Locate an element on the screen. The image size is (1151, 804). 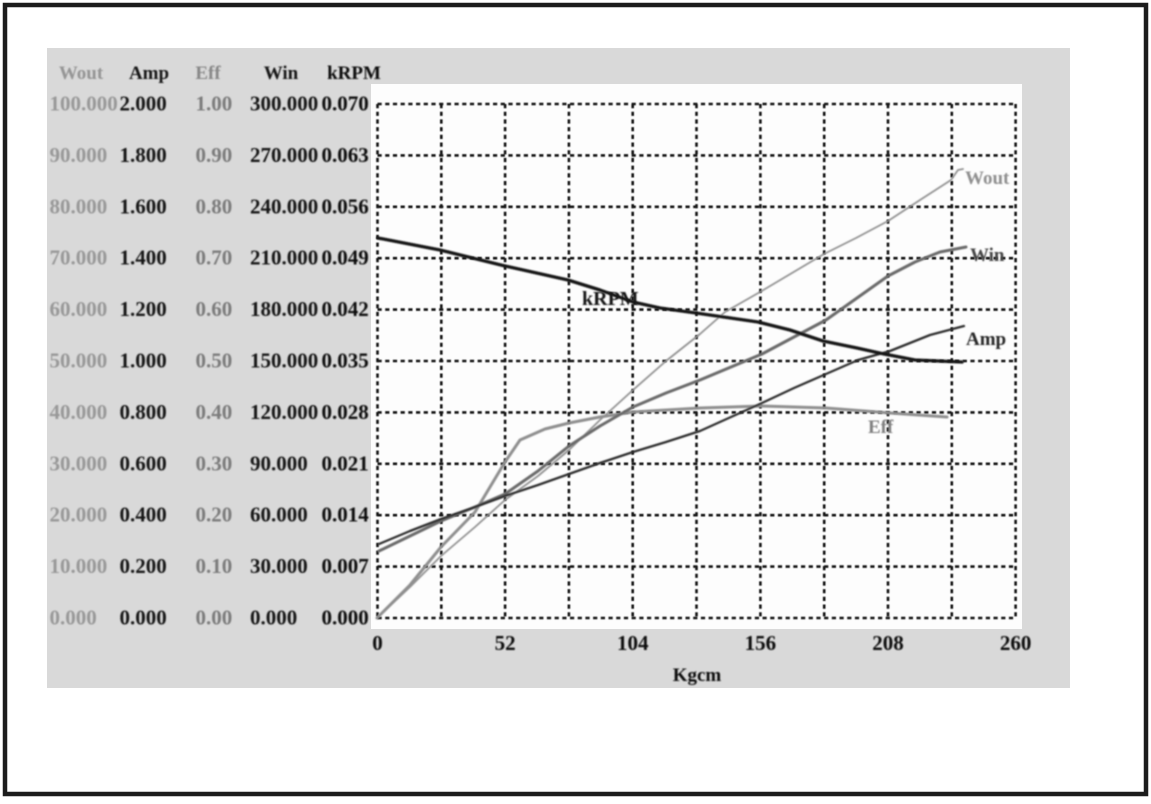
svg-text: 180.000 is located at coordinates (284, 309).